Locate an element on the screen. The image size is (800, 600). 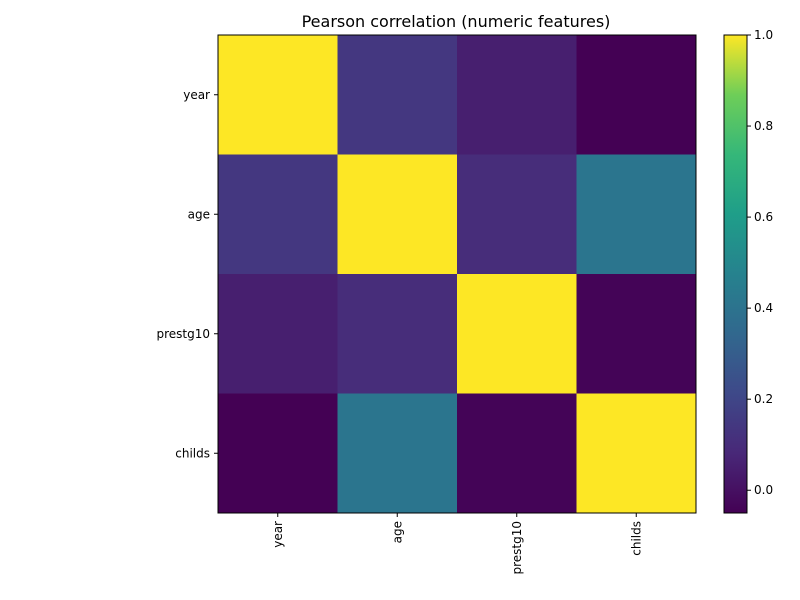
chart-title: Pearson correlation (numeric features) is located at coordinates (456, 21).